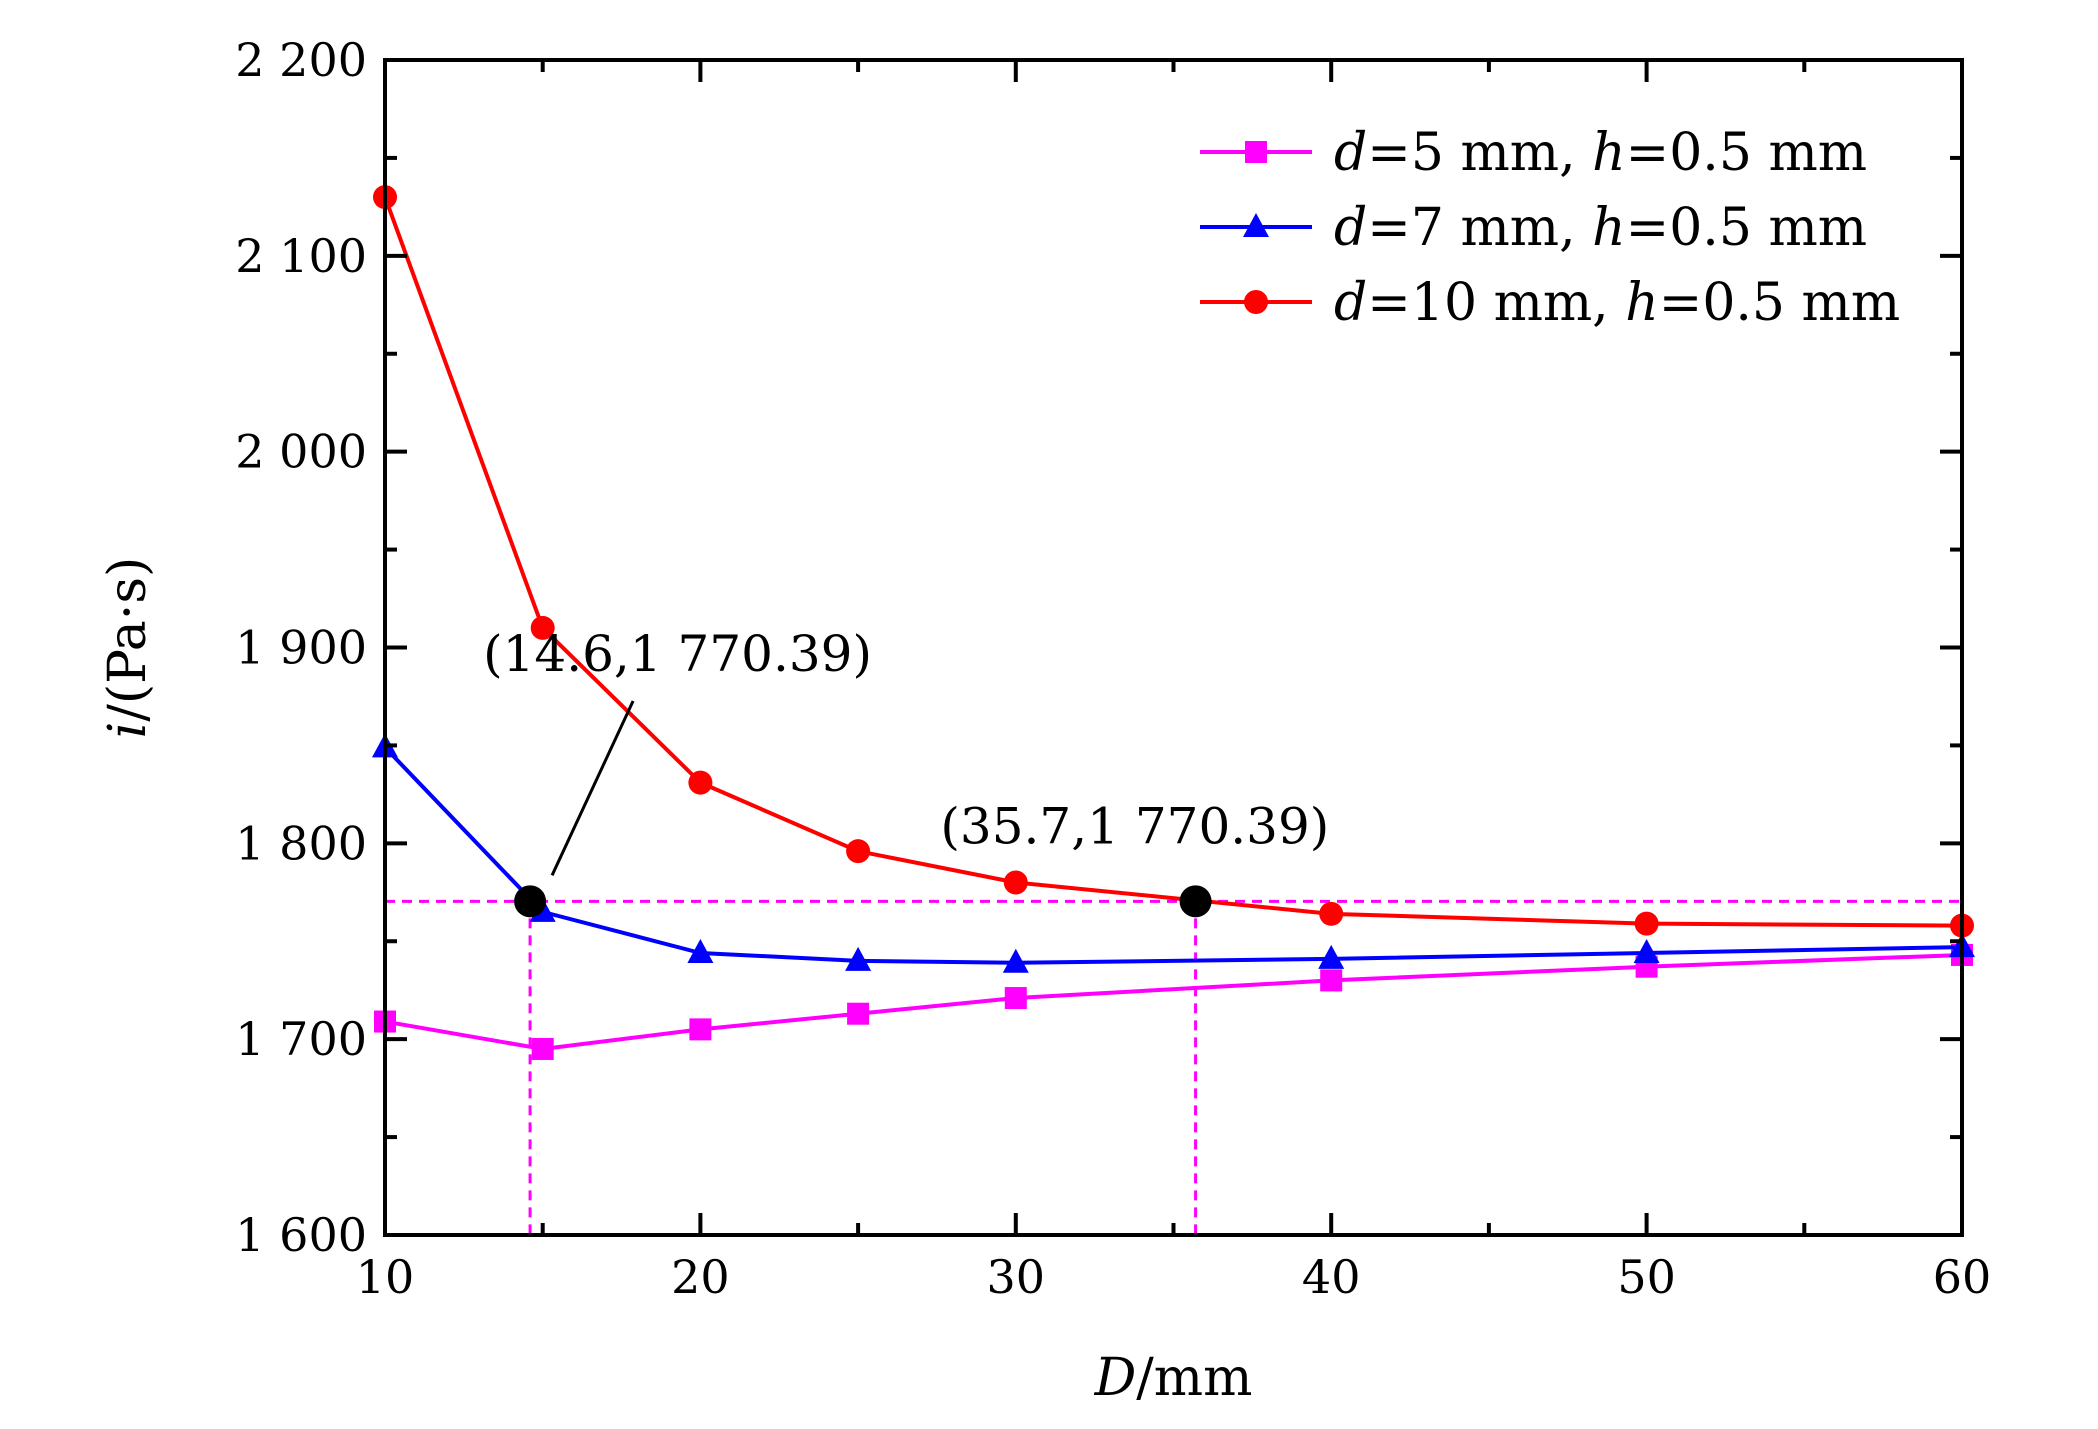 Image resolution: width=2098 pixels, height=1429 pixels. I want to click on x-tick-label: 20, so click(700, 1277).